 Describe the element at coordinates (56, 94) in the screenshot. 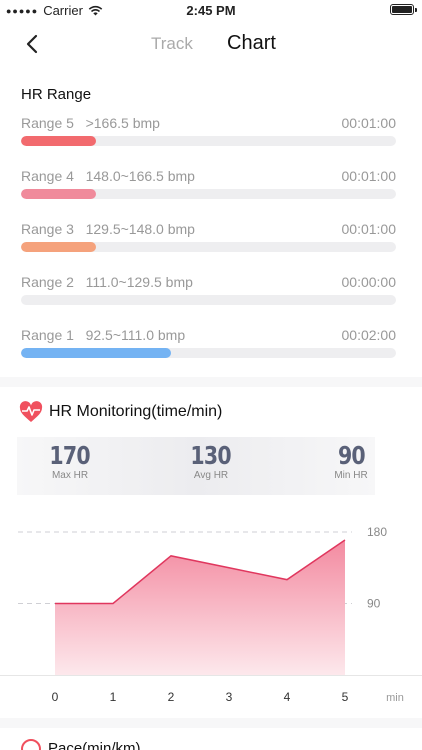

I see `hr-range-title: HR Range` at that location.